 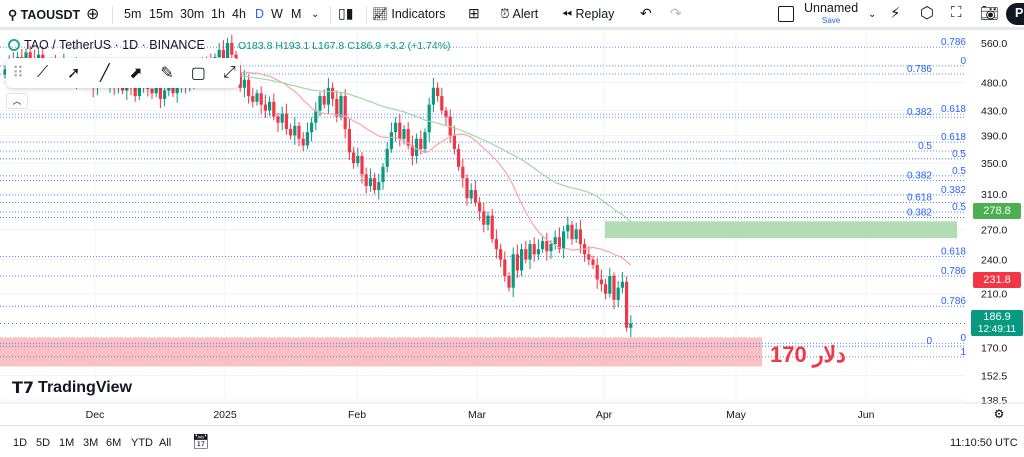 What do you see at coordinates (506, 14) in the screenshot?
I see `alarm-icon: ⏰︎` at bounding box center [506, 14].